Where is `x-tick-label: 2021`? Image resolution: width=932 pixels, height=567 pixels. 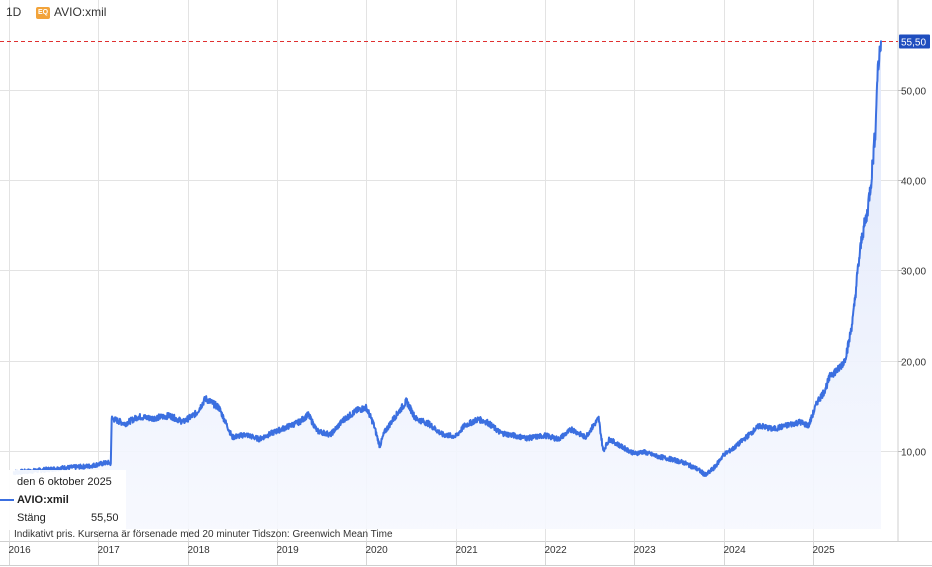
x-tick-label: 2021 is located at coordinates (467, 550).